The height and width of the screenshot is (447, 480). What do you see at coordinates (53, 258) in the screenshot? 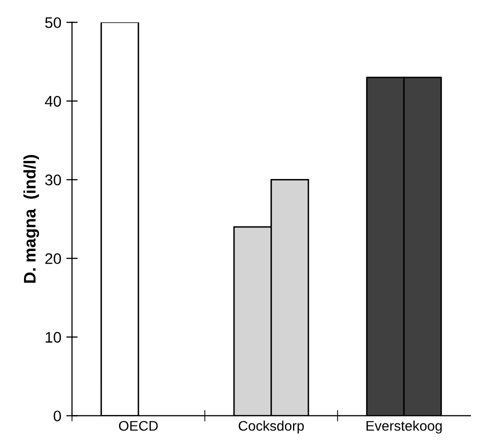
I see `y-tick-label: 20` at bounding box center [53, 258].